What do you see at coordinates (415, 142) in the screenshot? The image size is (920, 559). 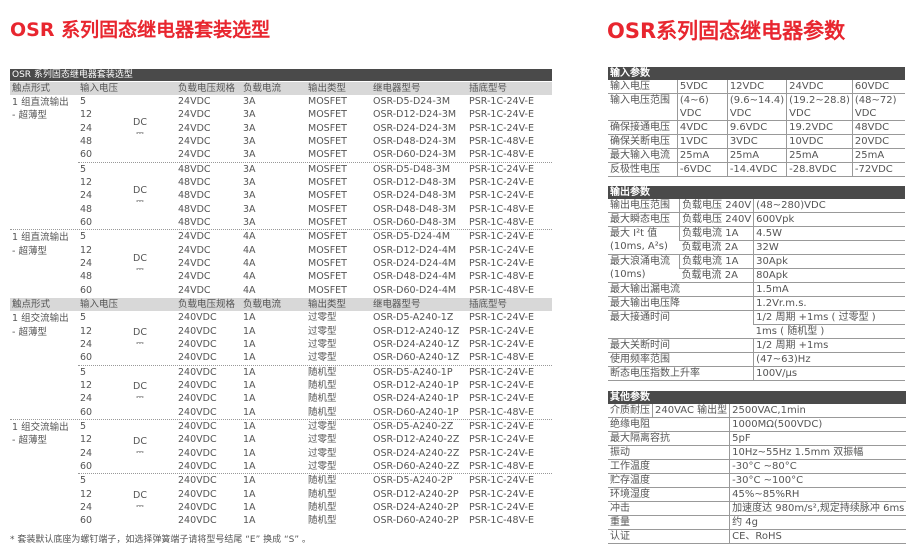 I see `relay-model: OSR-D48-D24-3M` at bounding box center [415, 142].